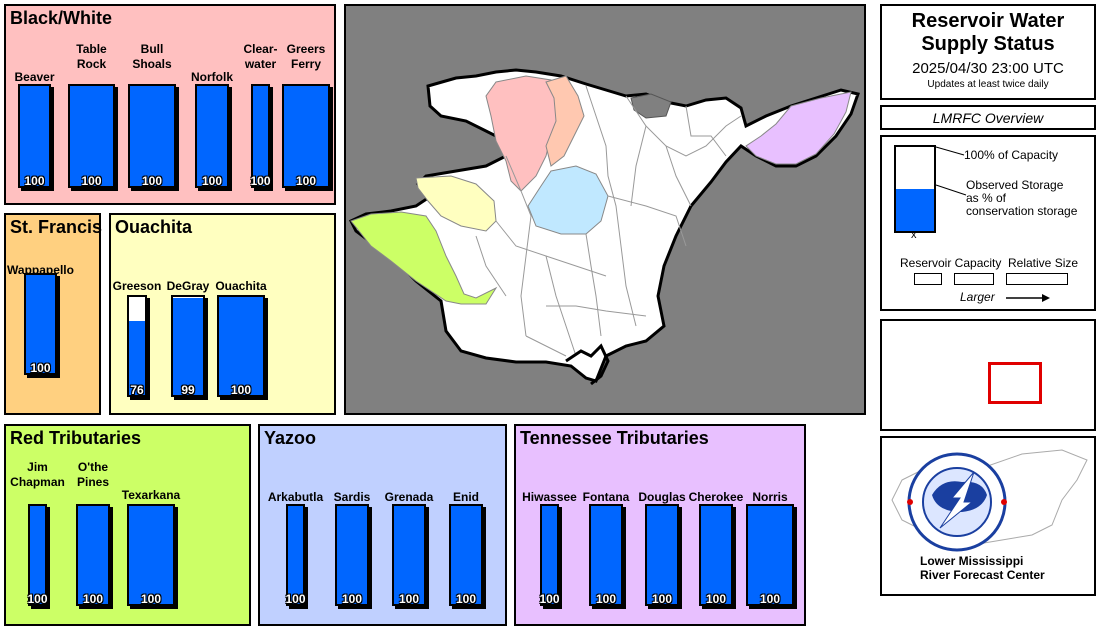 The width and height of the screenshot is (1100, 630). I want to click on legend-larger: Larger, so click(977, 297).